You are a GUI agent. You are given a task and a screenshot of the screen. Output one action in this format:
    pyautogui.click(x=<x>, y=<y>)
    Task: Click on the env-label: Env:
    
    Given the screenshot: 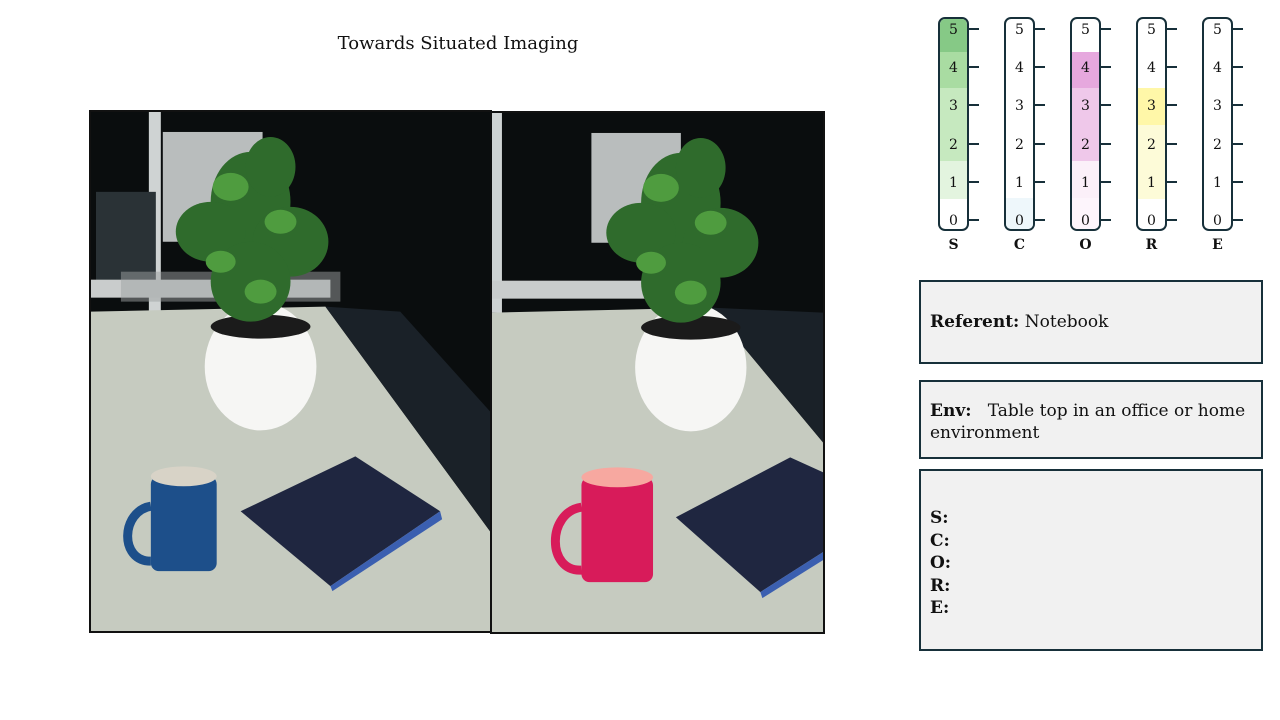 What is the action you would take?
    pyautogui.click(x=951, y=411)
    